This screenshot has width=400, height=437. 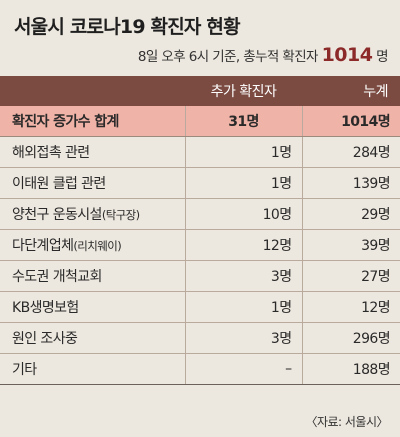 I want to click on row-cumulative: 29명, so click(x=350, y=214).